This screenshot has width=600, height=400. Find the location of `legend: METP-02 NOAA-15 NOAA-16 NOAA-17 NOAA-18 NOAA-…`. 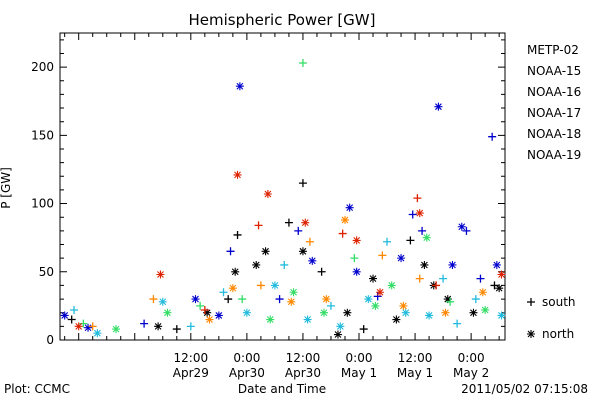

legend: METP-02 NOAA-15 NOAA-16 NOAA-17 NOAA-18 NOAA-… is located at coordinates (554, 192).